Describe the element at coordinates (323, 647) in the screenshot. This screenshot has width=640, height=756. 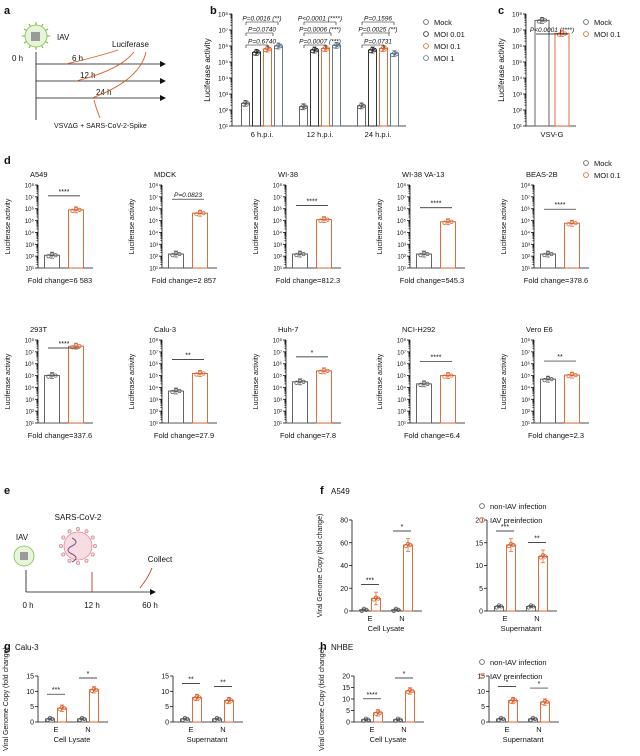
I see `panel-letter: h` at that location.